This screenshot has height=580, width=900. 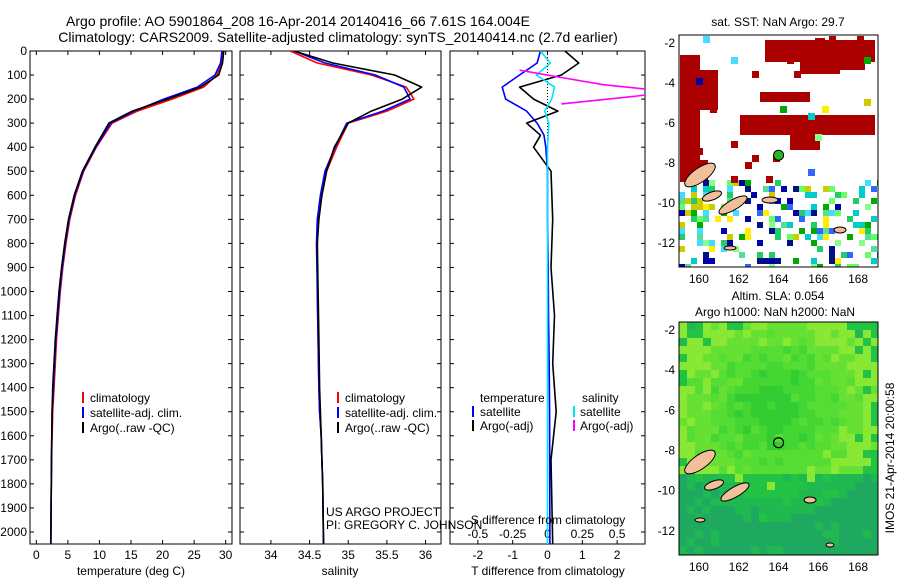 What do you see at coordinates (778, 438) in the screenshot?
I see `altimetry-map` at bounding box center [778, 438].